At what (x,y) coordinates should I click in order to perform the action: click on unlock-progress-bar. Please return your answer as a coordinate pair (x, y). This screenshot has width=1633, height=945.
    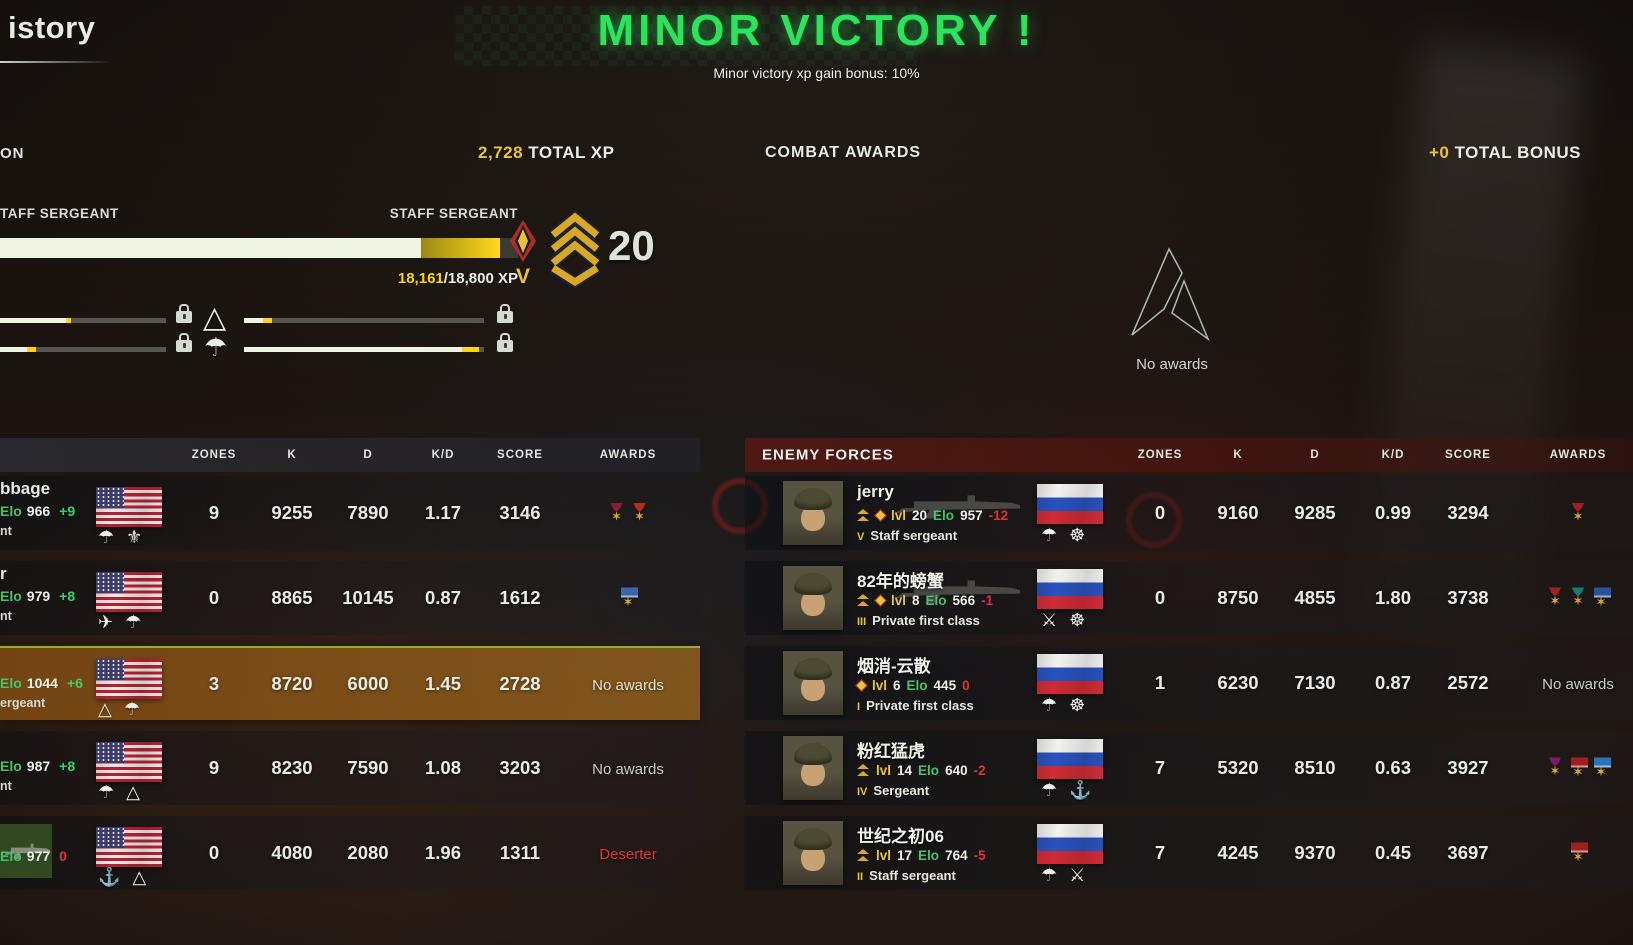
    Looking at the image, I should click on (83, 320).